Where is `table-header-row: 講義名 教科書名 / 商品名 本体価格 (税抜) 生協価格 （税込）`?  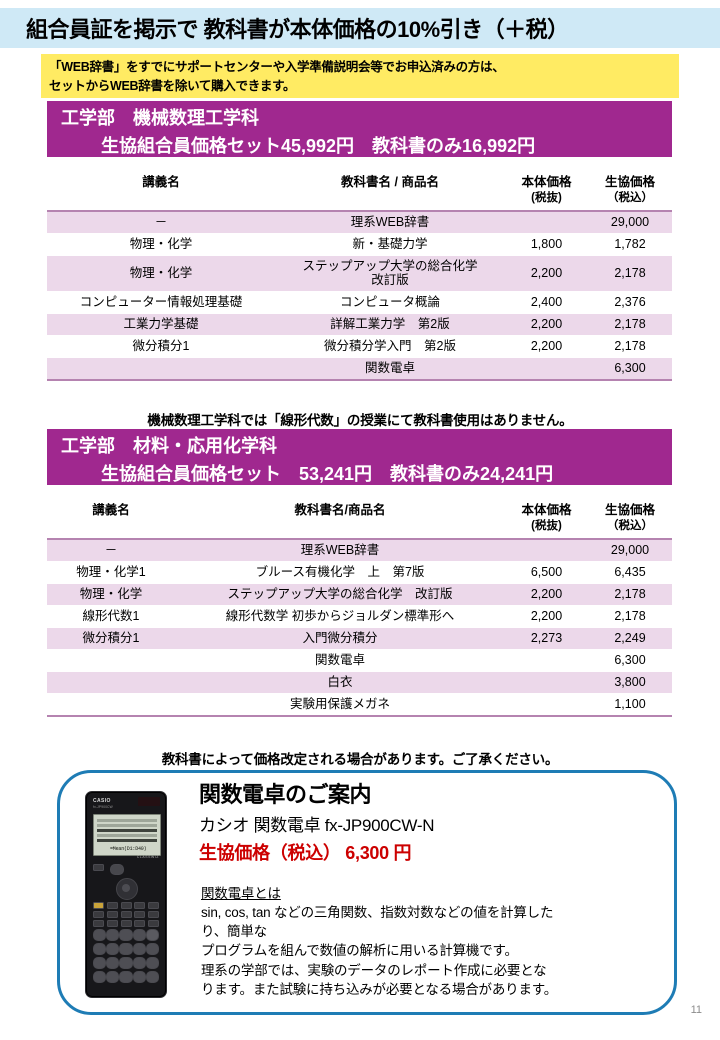 table-header-row: 講義名 教科書名 / 商品名 本体価格 (税抜) 生協価格 （税込） is located at coordinates (359, 192).